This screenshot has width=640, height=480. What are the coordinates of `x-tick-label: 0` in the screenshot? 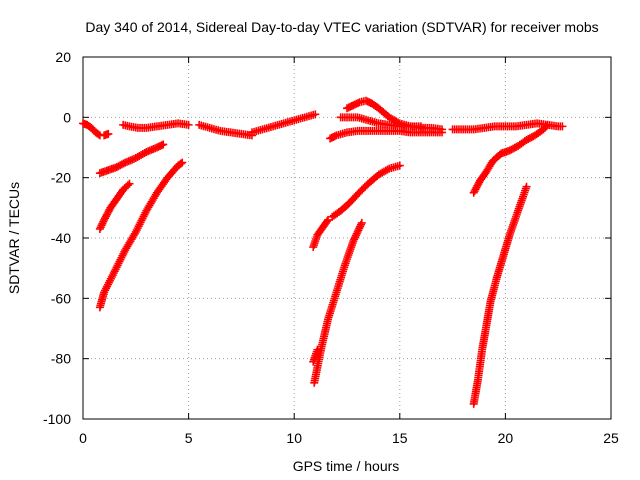 It's located at (83, 438).